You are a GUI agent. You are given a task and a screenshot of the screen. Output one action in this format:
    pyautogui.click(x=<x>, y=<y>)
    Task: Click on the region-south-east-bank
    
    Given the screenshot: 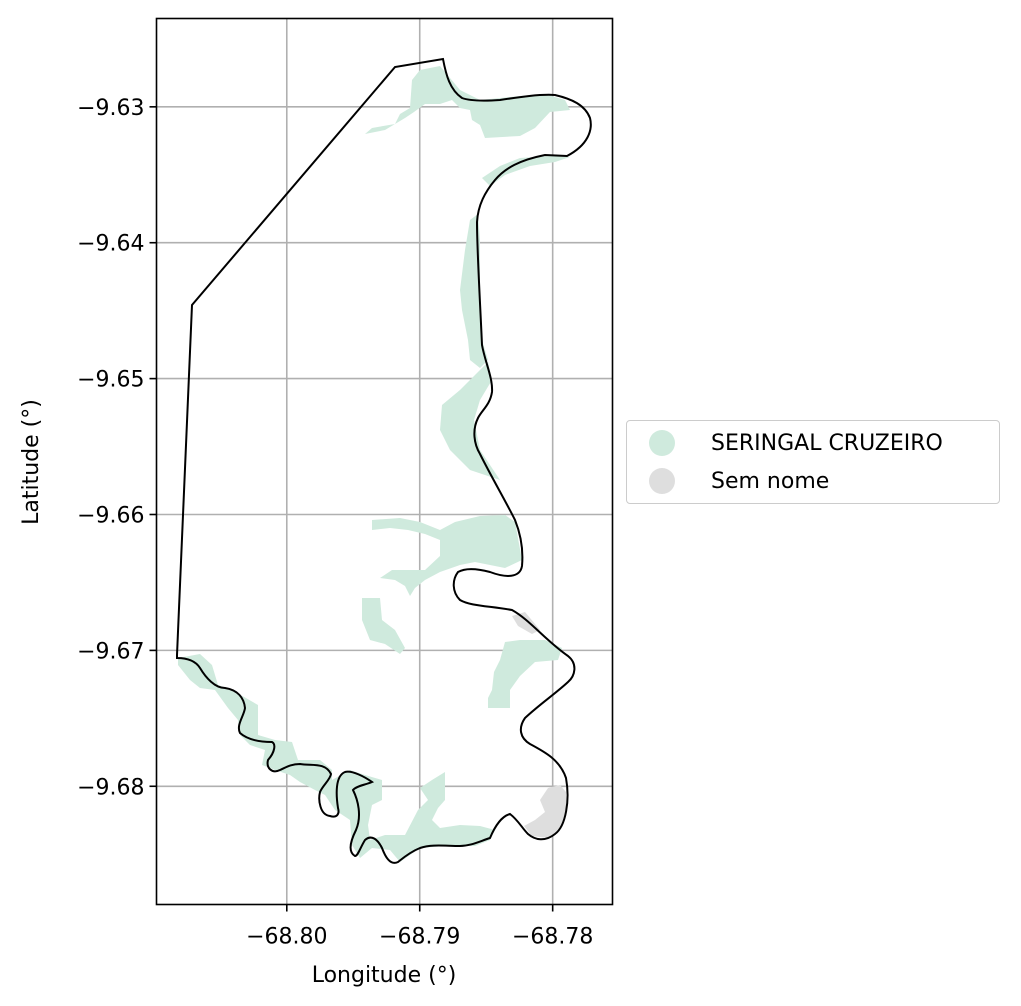 What is the action you would take?
    pyautogui.click(x=525, y=674)
    